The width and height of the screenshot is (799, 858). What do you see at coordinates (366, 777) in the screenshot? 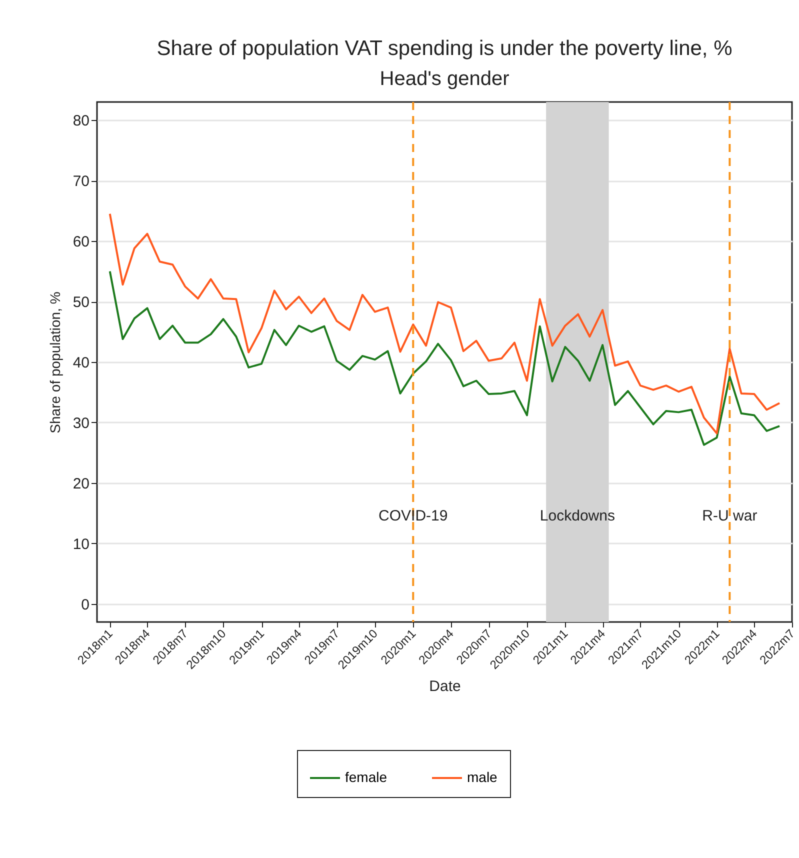
I see `legend-label: female` at bounding box center [366, 777].